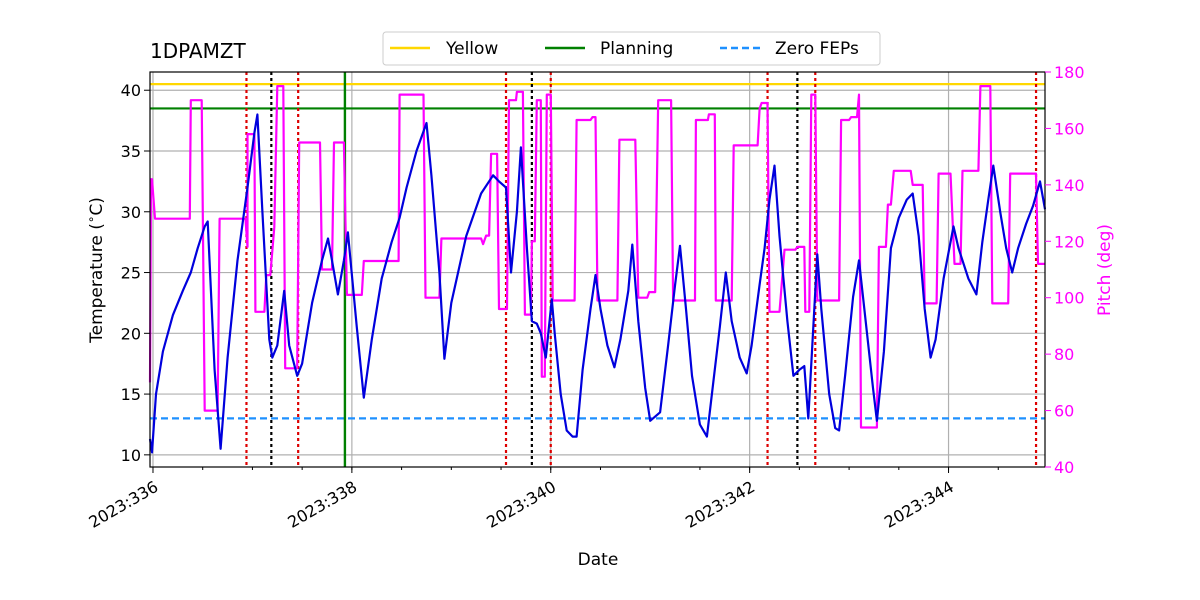  Describe the element at coordinates (131, 212) in the screenshot. I see `y-left-tick-label: 30` at that location.